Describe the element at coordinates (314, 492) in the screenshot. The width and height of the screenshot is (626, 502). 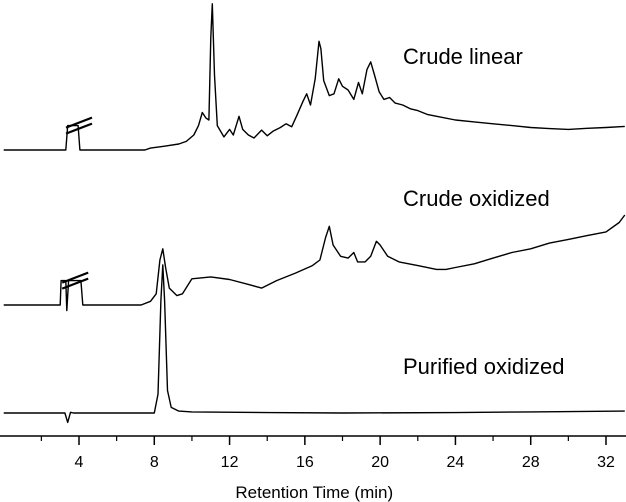
I see `x-axis-title: Retention Time (min)` at that location.